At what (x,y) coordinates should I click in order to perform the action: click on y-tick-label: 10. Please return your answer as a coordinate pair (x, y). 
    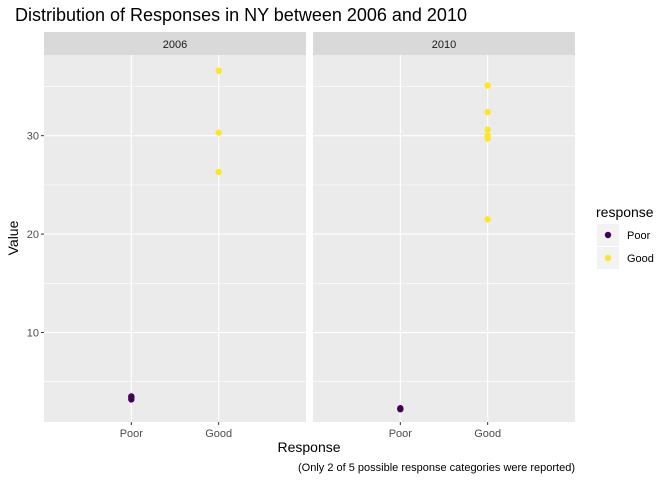
    Looking at the image, I should click on (33, 333).